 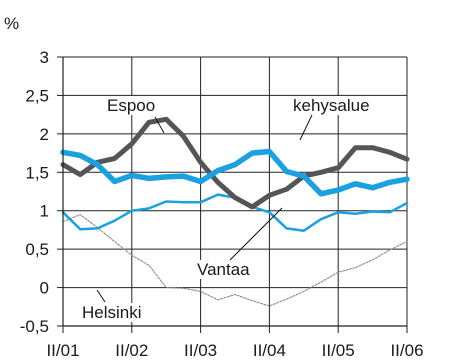 I want to click on x-tick-label: II/06, so click(x=406, y=350).